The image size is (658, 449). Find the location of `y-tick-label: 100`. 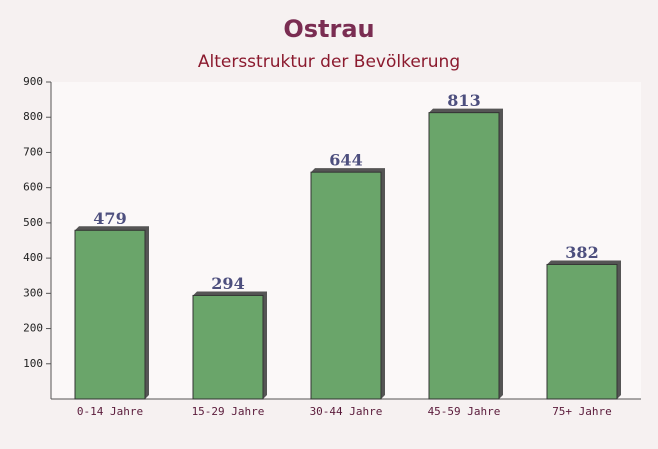

y-tick-label: 100 is located at coordinates (33, 363).